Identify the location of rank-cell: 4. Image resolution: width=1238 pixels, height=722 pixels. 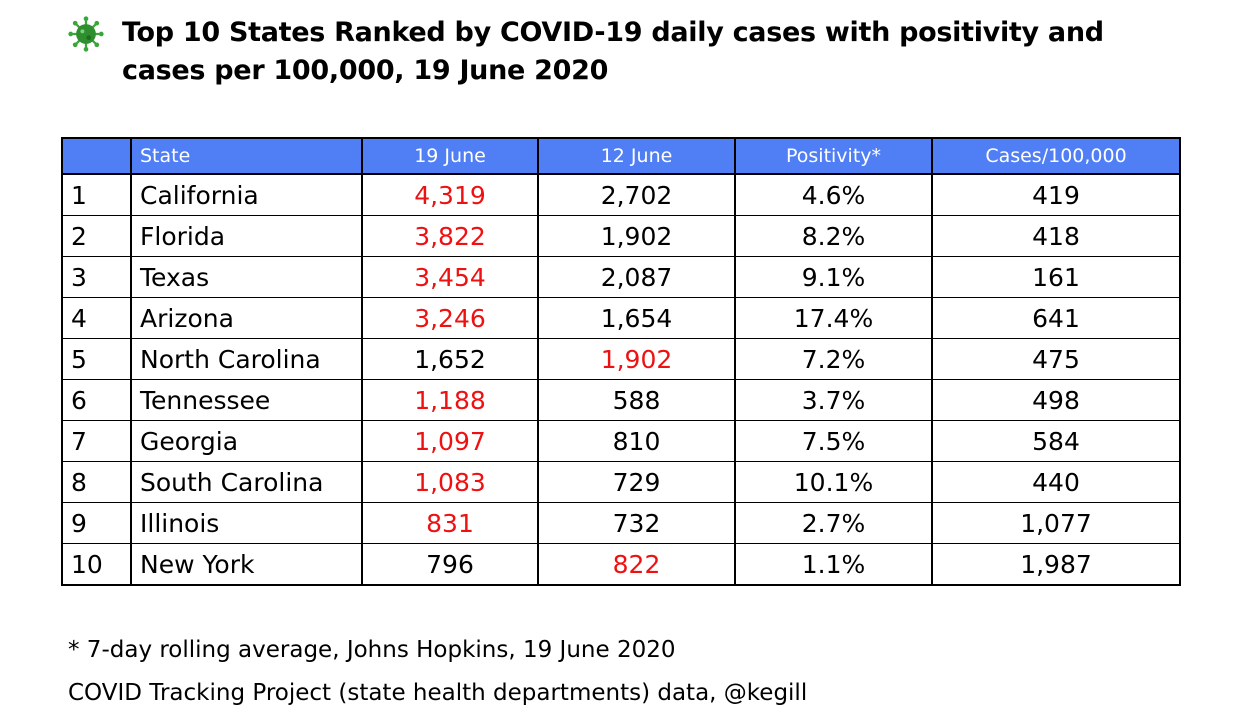
(96, 318).